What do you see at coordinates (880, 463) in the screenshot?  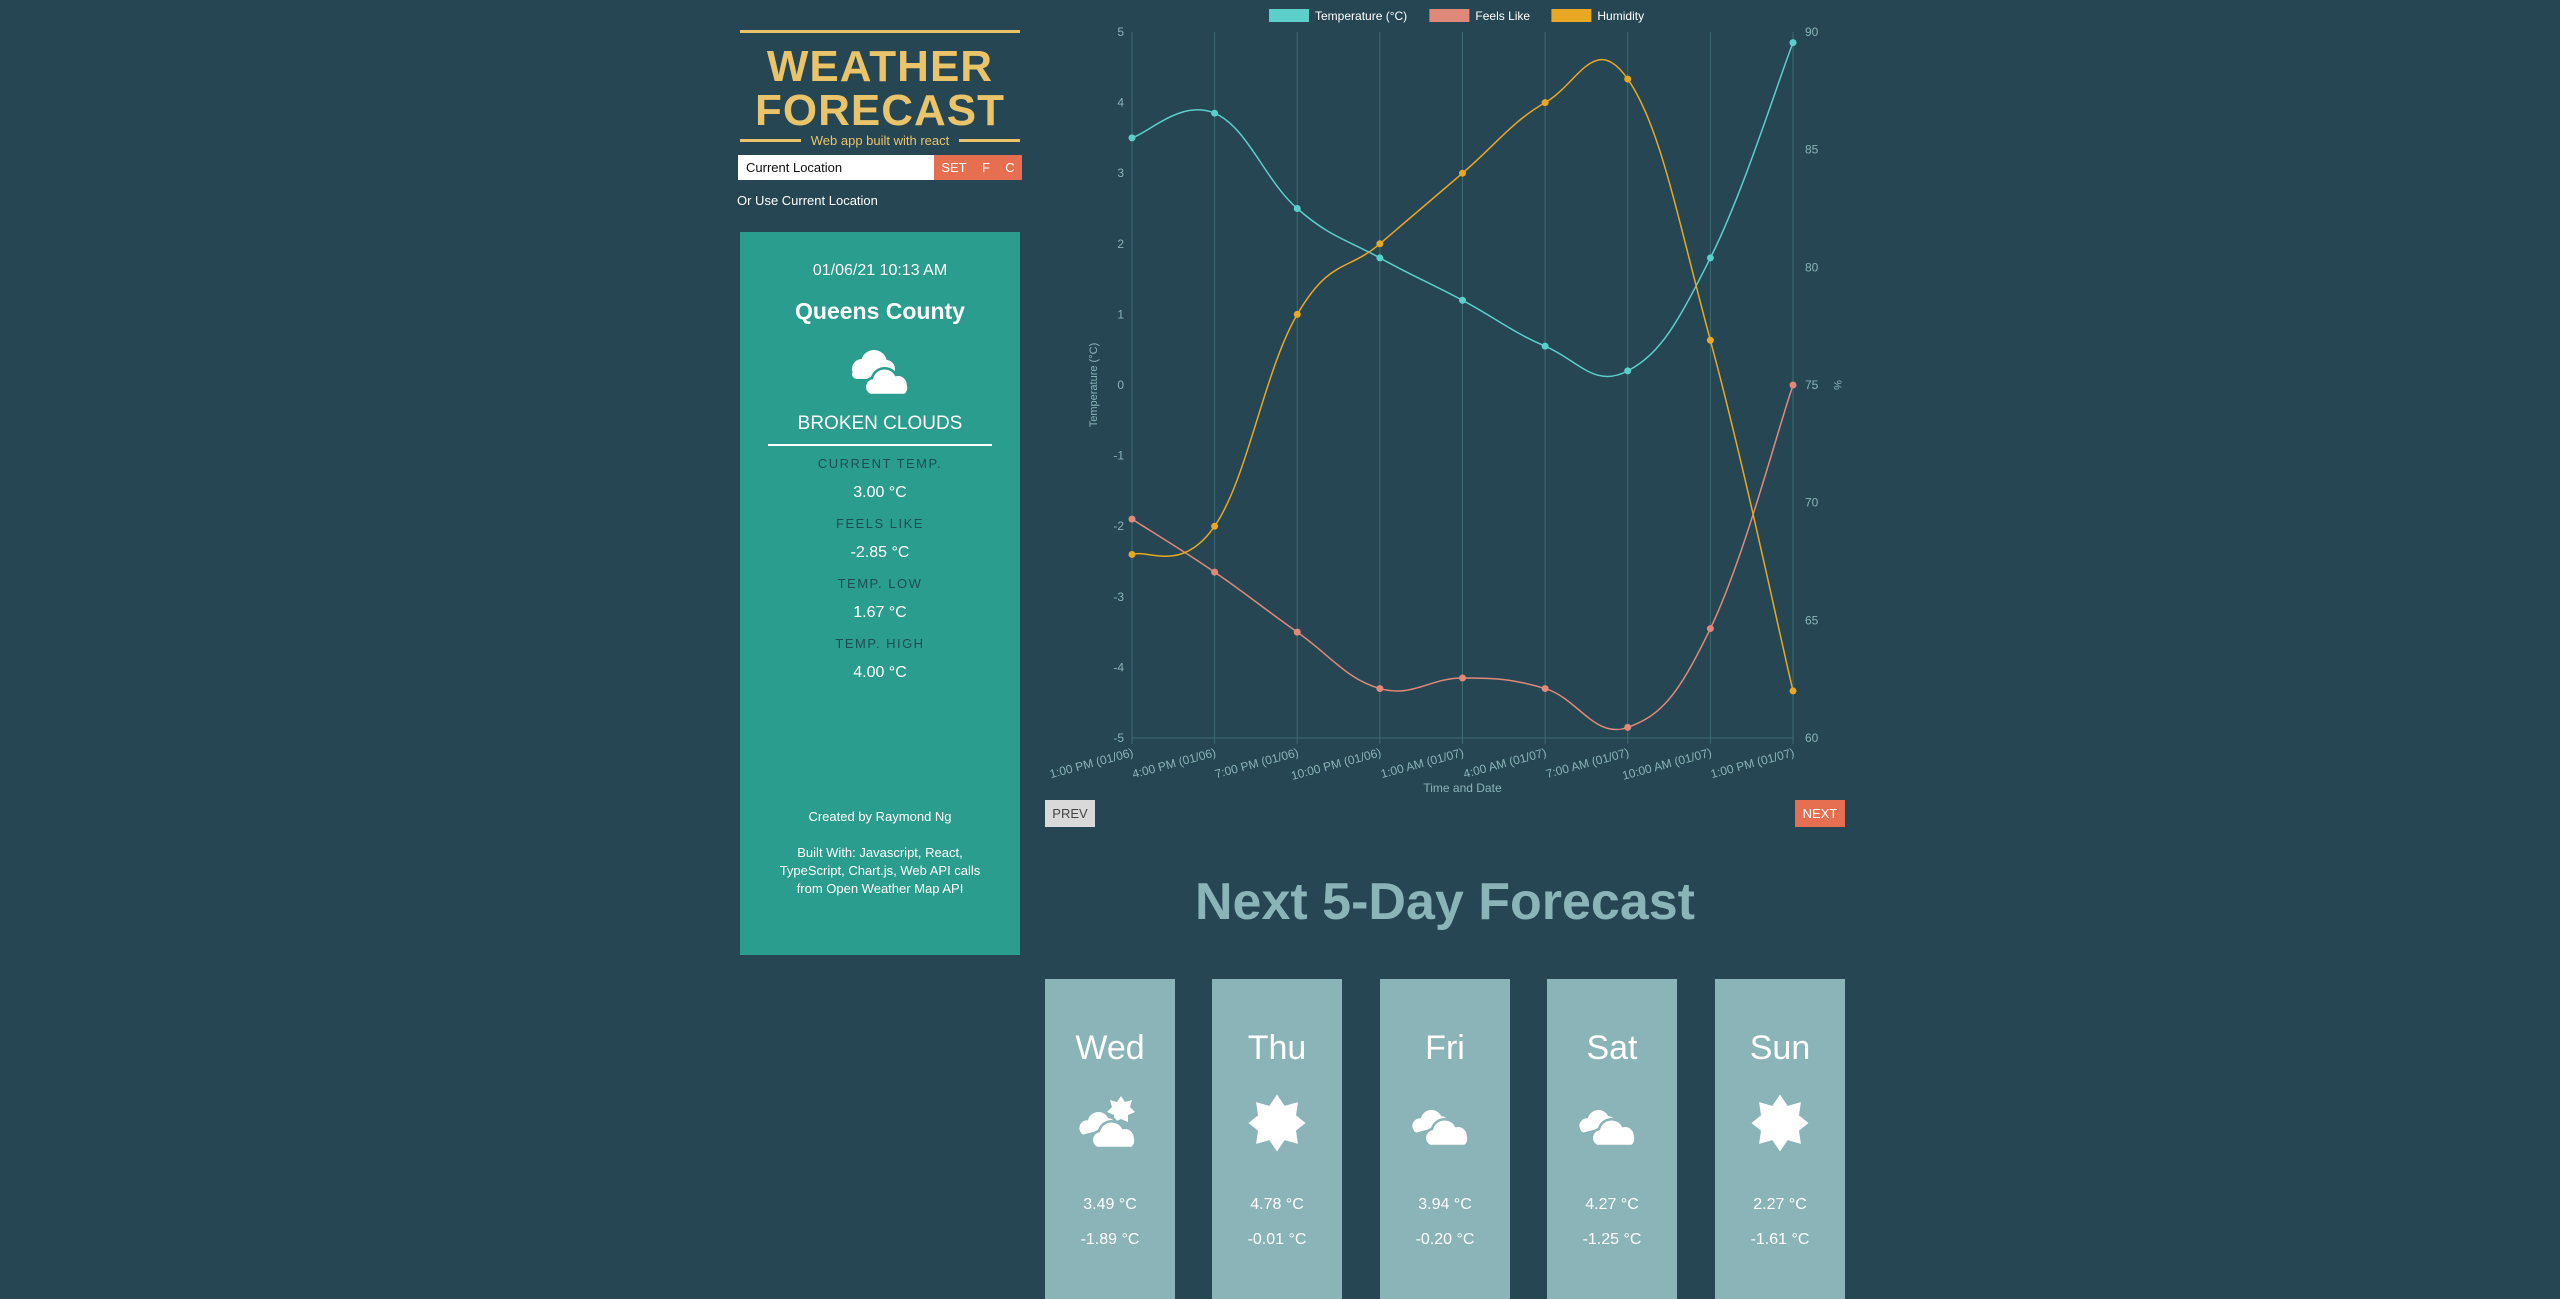 I see `current-temp-label: CURRENT TEMP.` at bounding box center [880, 463].